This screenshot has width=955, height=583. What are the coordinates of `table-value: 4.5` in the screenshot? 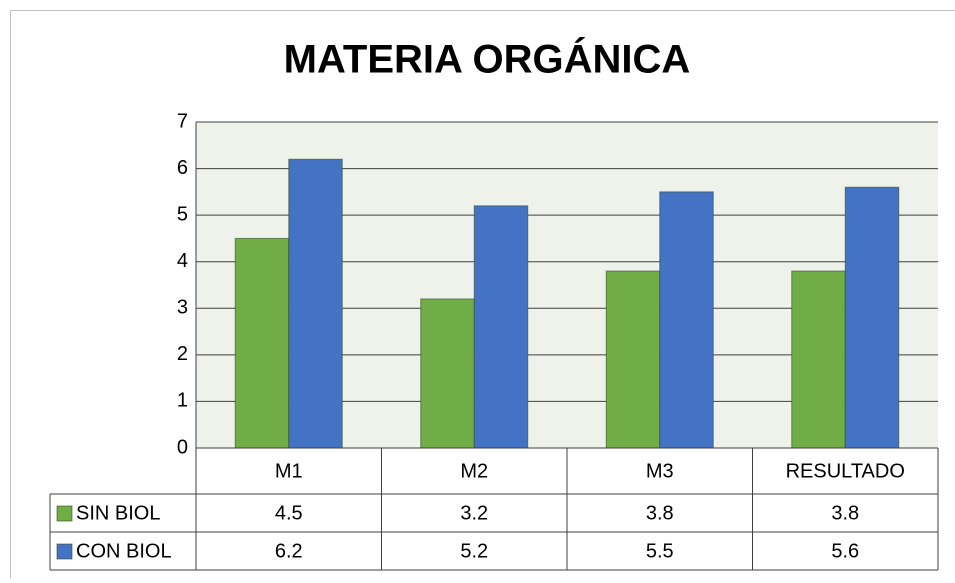 It's located at (289, 513).